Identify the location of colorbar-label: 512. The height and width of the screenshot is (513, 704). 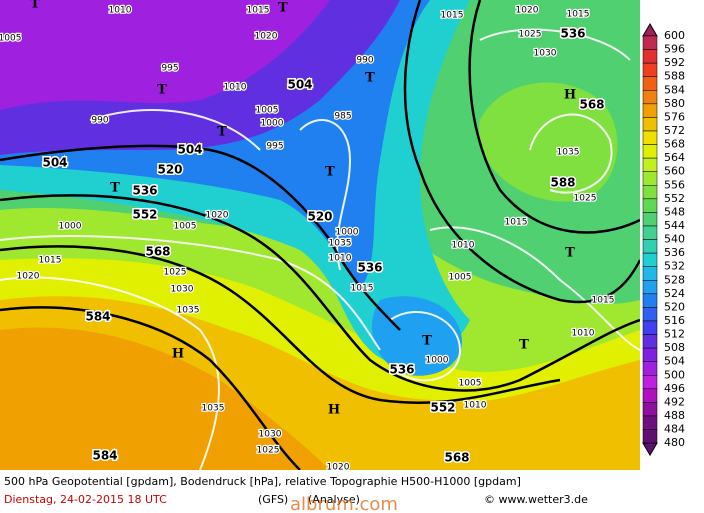
(674, 334).